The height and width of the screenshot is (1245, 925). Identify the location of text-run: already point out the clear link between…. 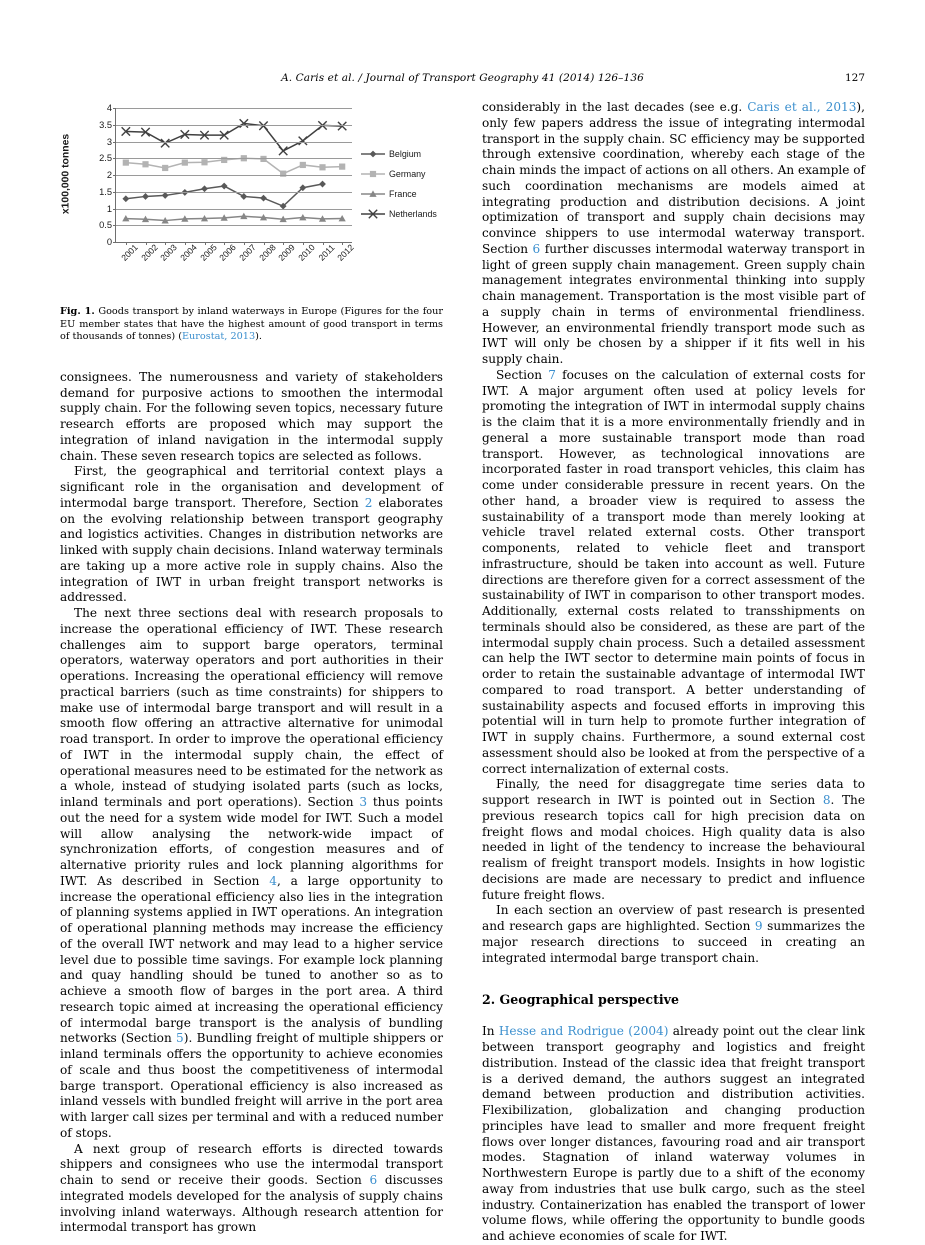
(673, 1133).